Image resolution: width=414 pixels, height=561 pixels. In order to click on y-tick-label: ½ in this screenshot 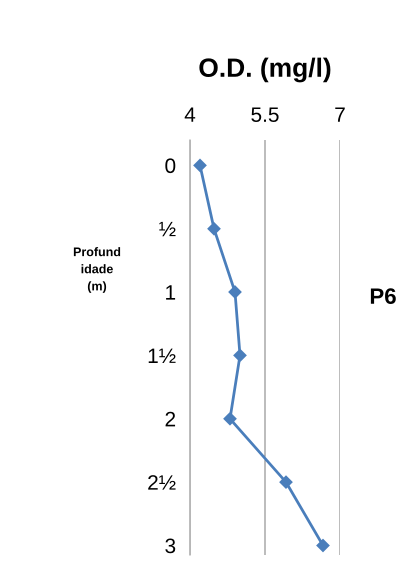, I will do `click(167, 229)`.